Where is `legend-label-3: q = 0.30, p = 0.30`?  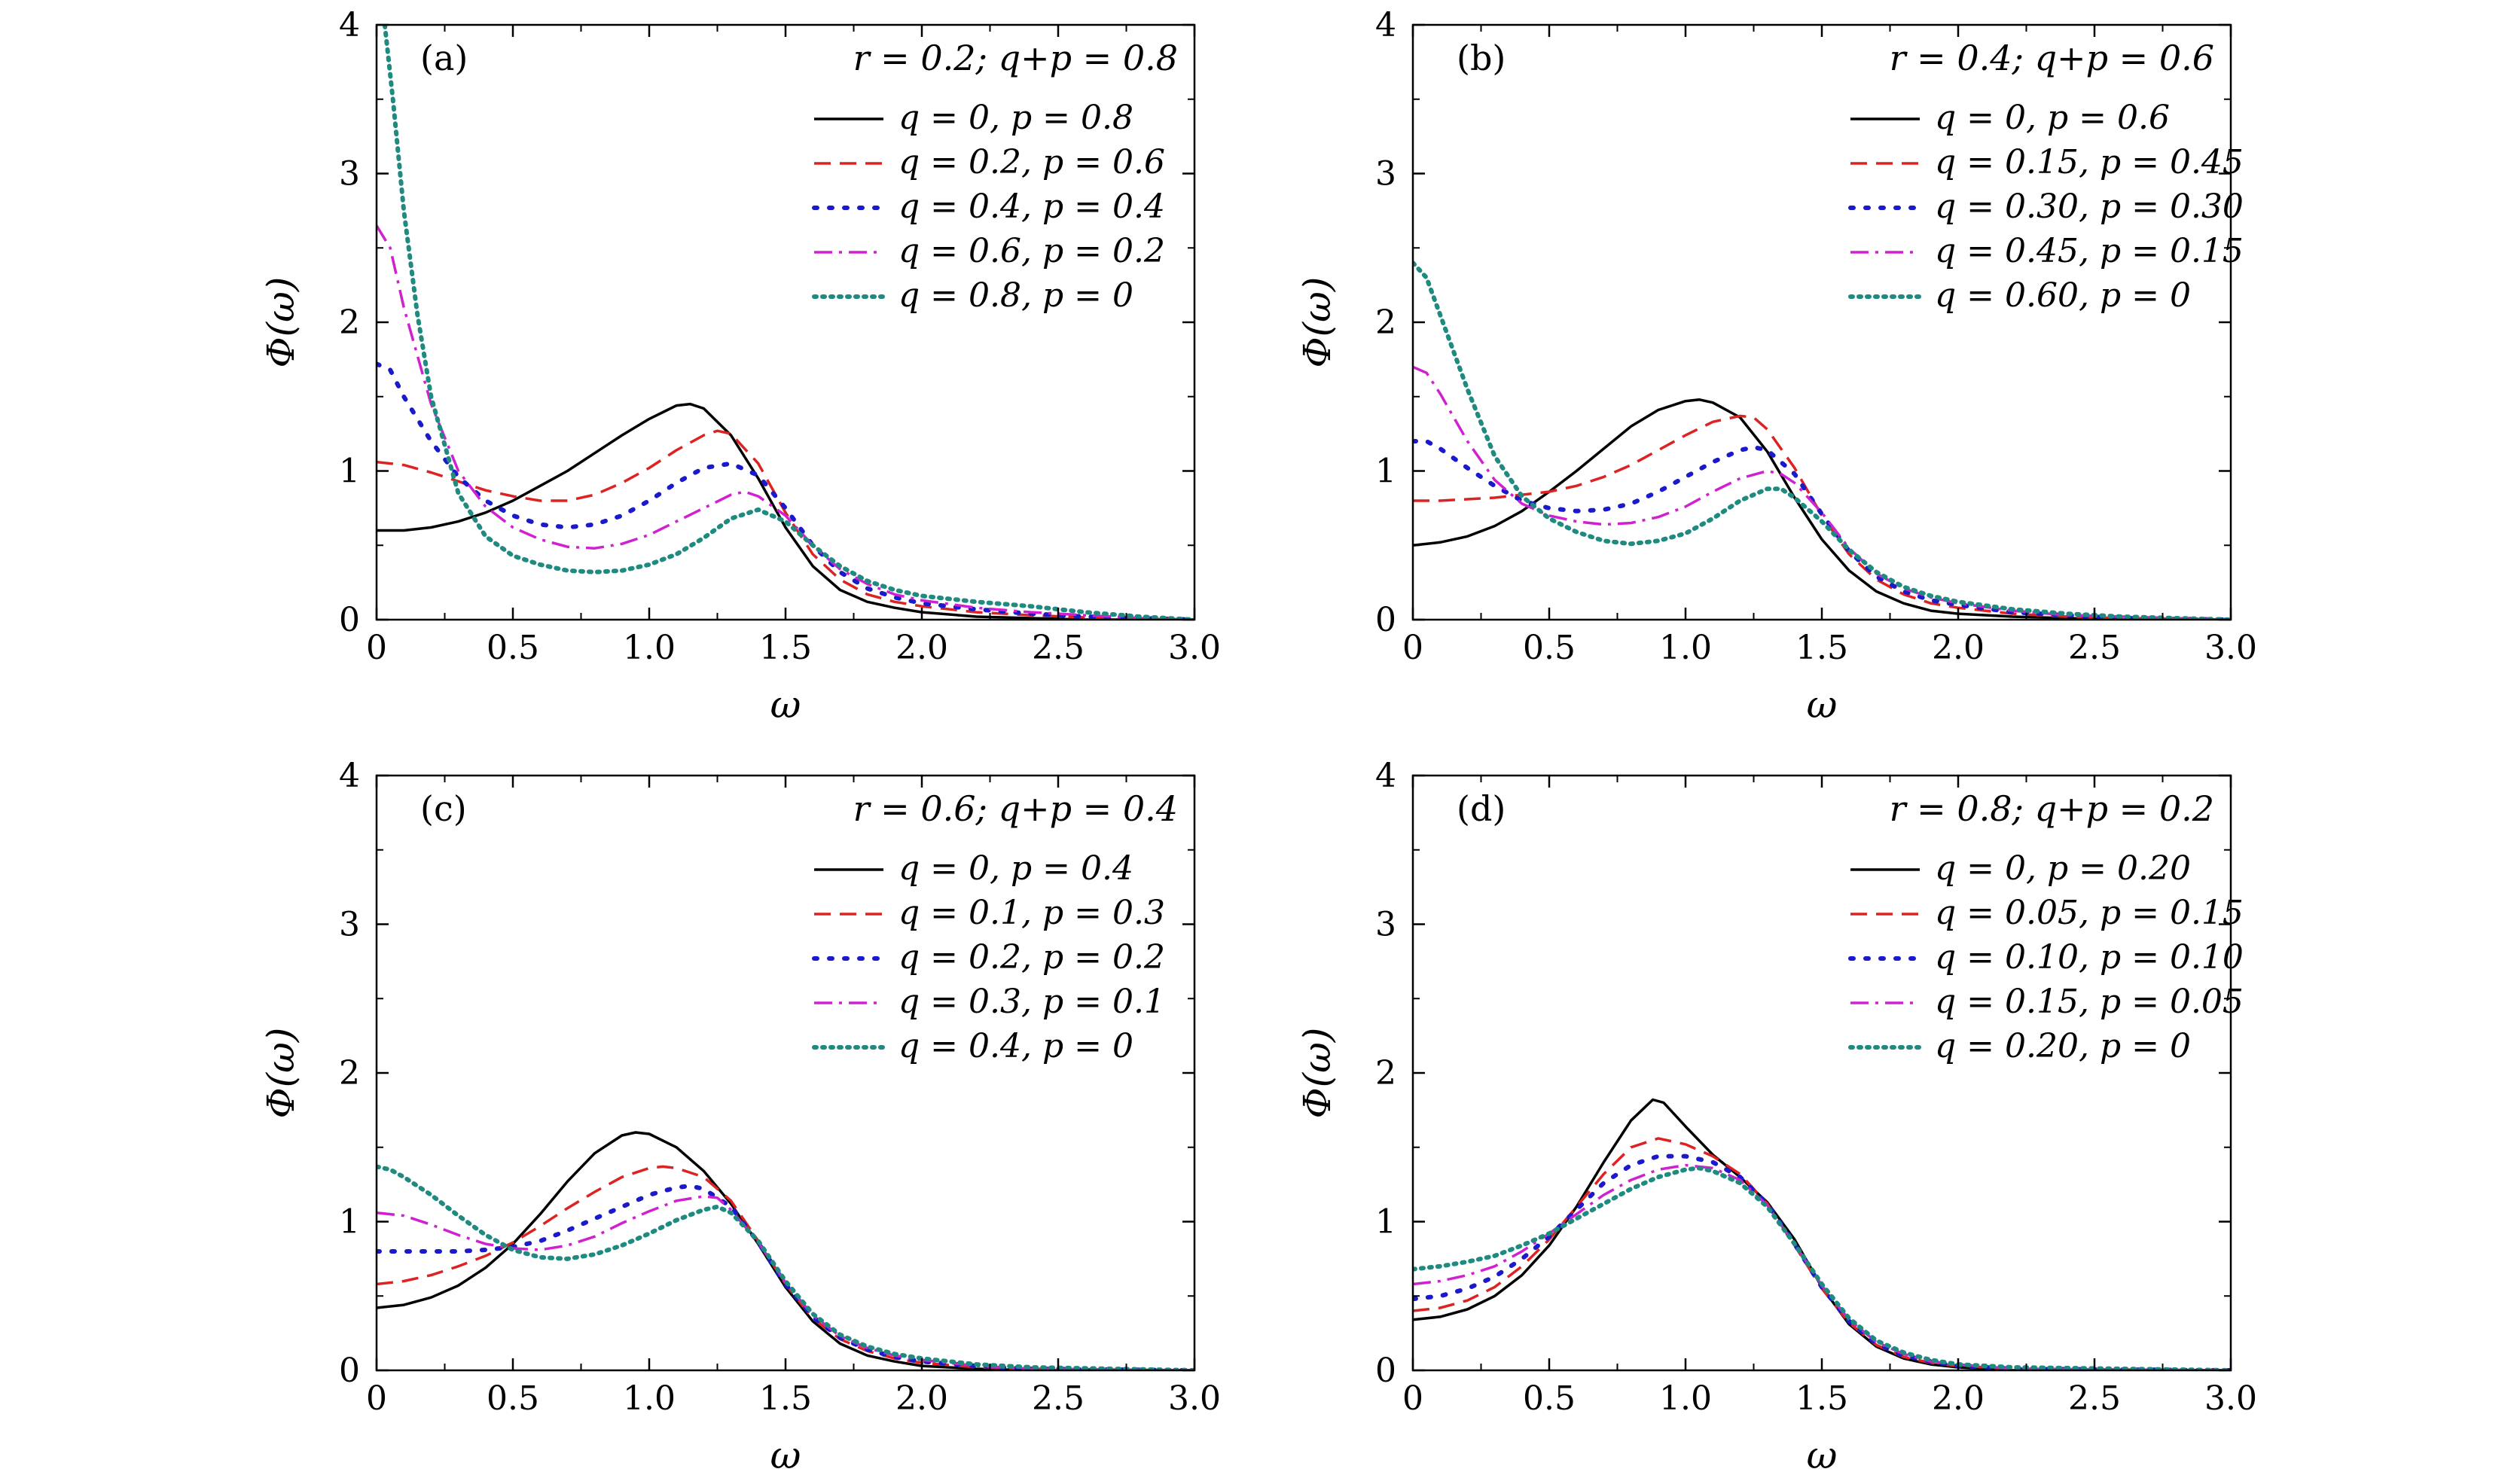
legend-label-3: q = 0.30, p = 0.30 is located at coordinates (2089, 206).